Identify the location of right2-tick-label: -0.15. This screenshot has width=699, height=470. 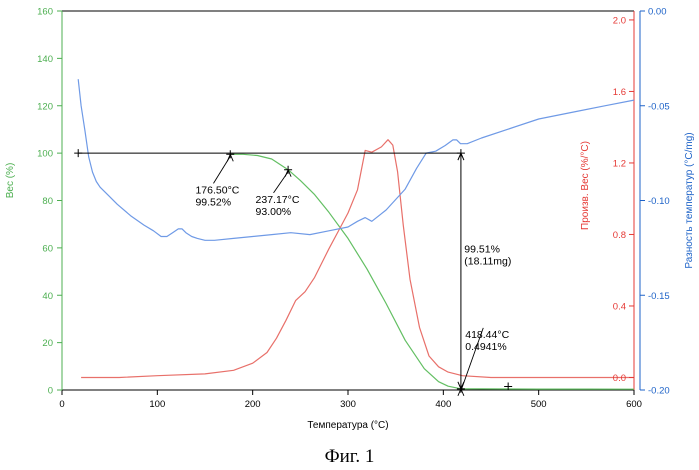
(659, 296).